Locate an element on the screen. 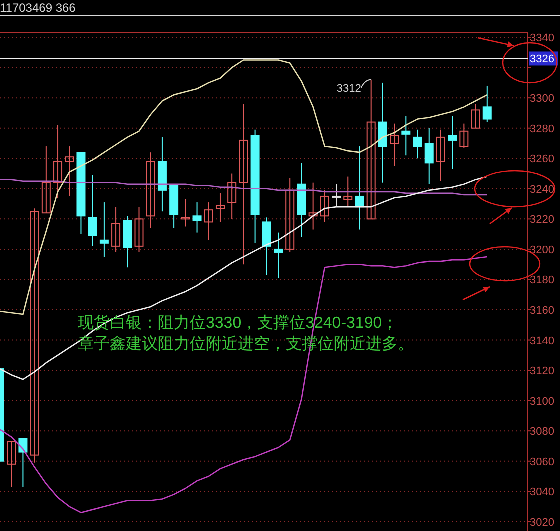  y-tick-label: 3200 is located at coordinates (542, 250).